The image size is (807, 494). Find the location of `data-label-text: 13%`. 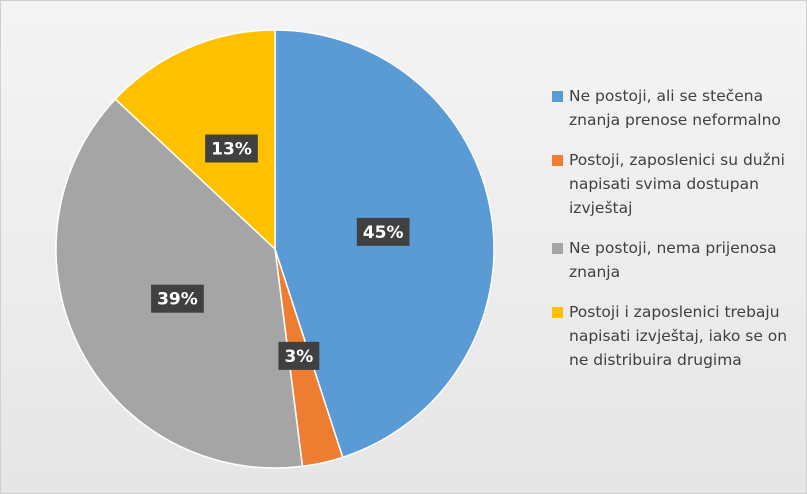

data-label-text: 13% is located at coordinates (231, 150).